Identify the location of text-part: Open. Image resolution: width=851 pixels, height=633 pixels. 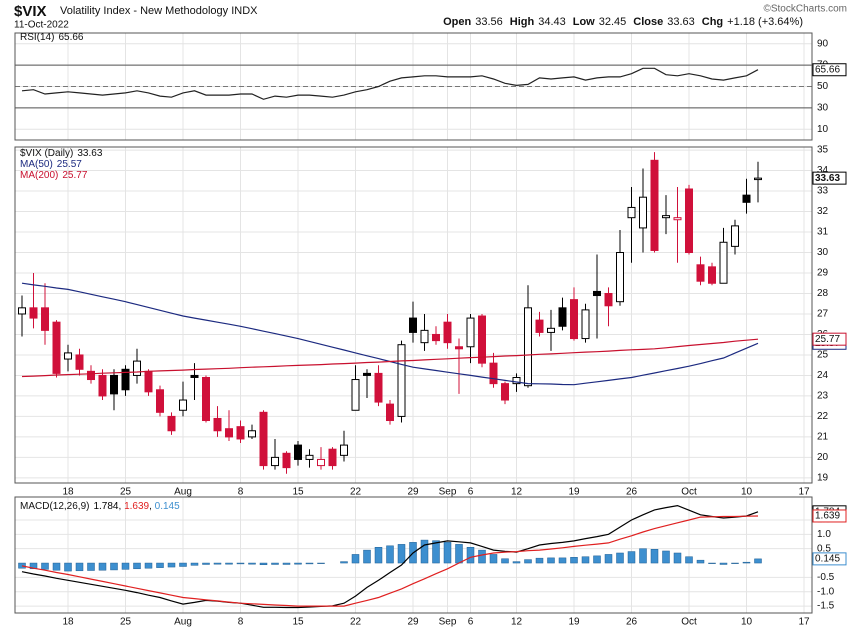
(457, 22).